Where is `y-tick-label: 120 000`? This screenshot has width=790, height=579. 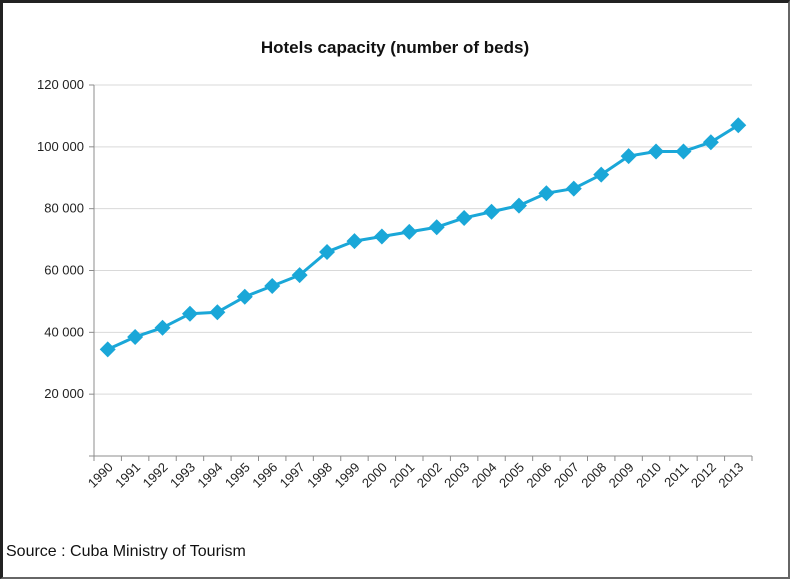
y-tick-label: 120 000 is located at coordinates (60, 84).